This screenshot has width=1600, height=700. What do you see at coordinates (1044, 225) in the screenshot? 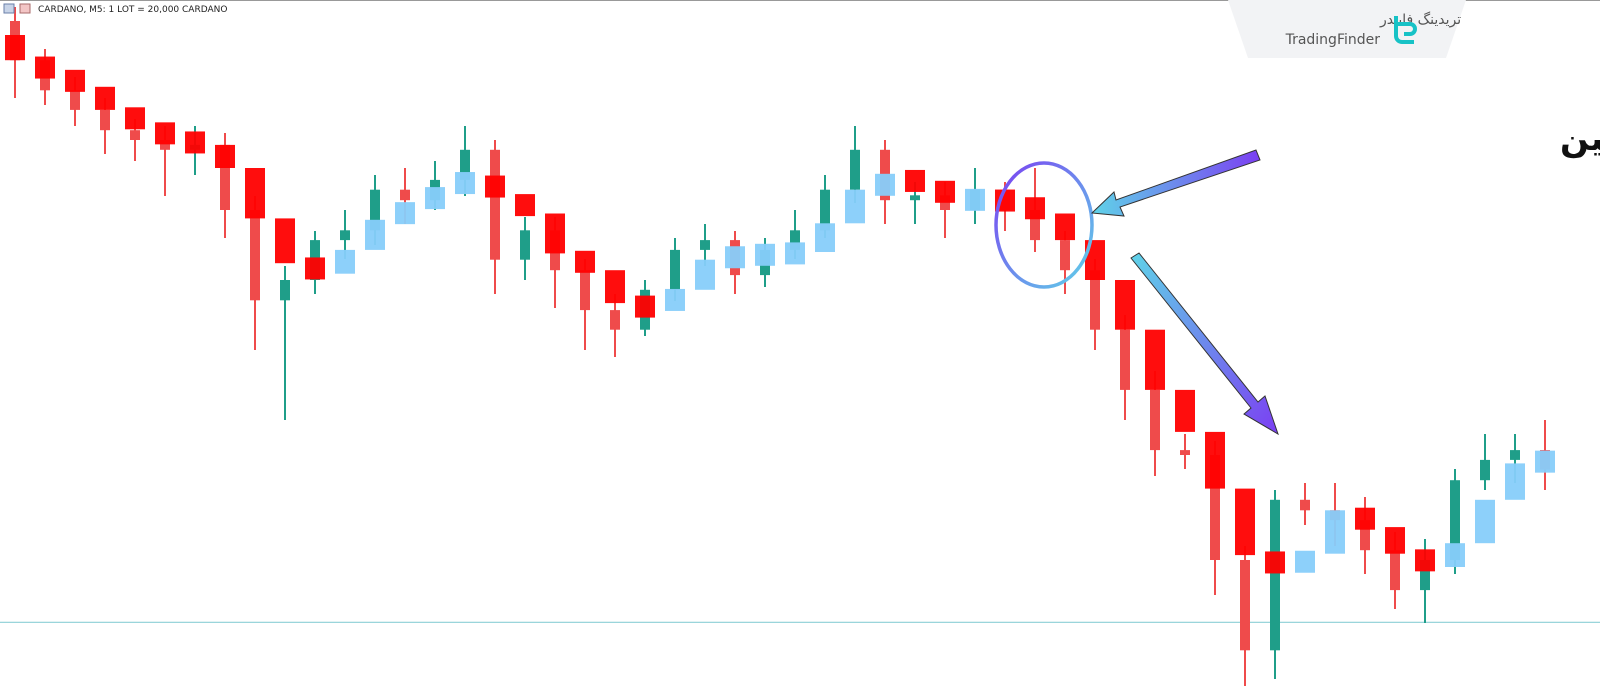
I see `highlight-circle` at bounding box center [1044, 225].